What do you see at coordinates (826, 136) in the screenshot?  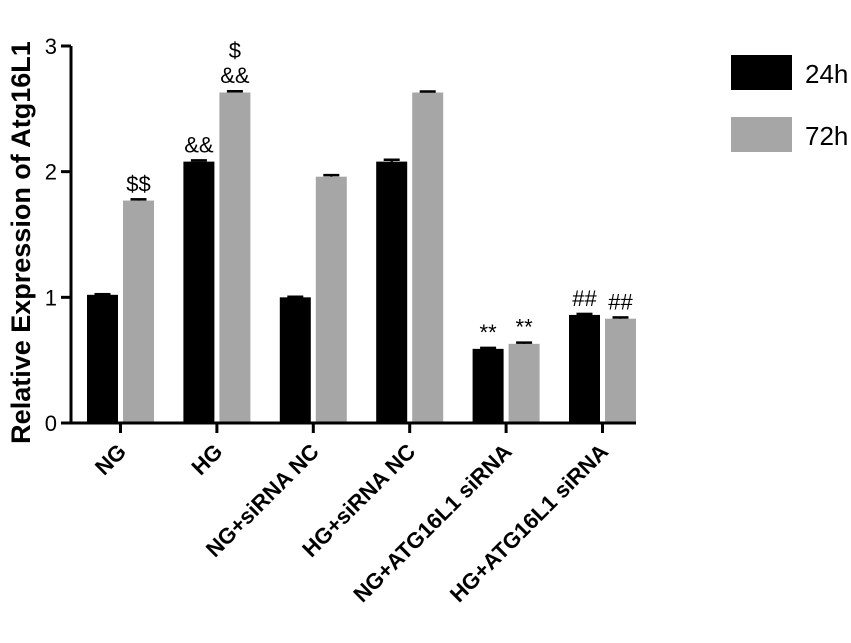 I see `legend-label-72h: 72h` at bounding box center [826, 136].